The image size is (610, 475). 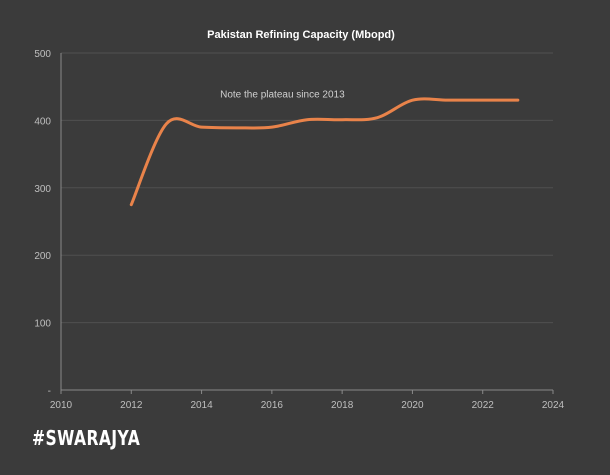 What do you see at coordinates (342, 405) in the screenshot?
I see `x-tick-label: 2018` at bounding box center [342, 405].